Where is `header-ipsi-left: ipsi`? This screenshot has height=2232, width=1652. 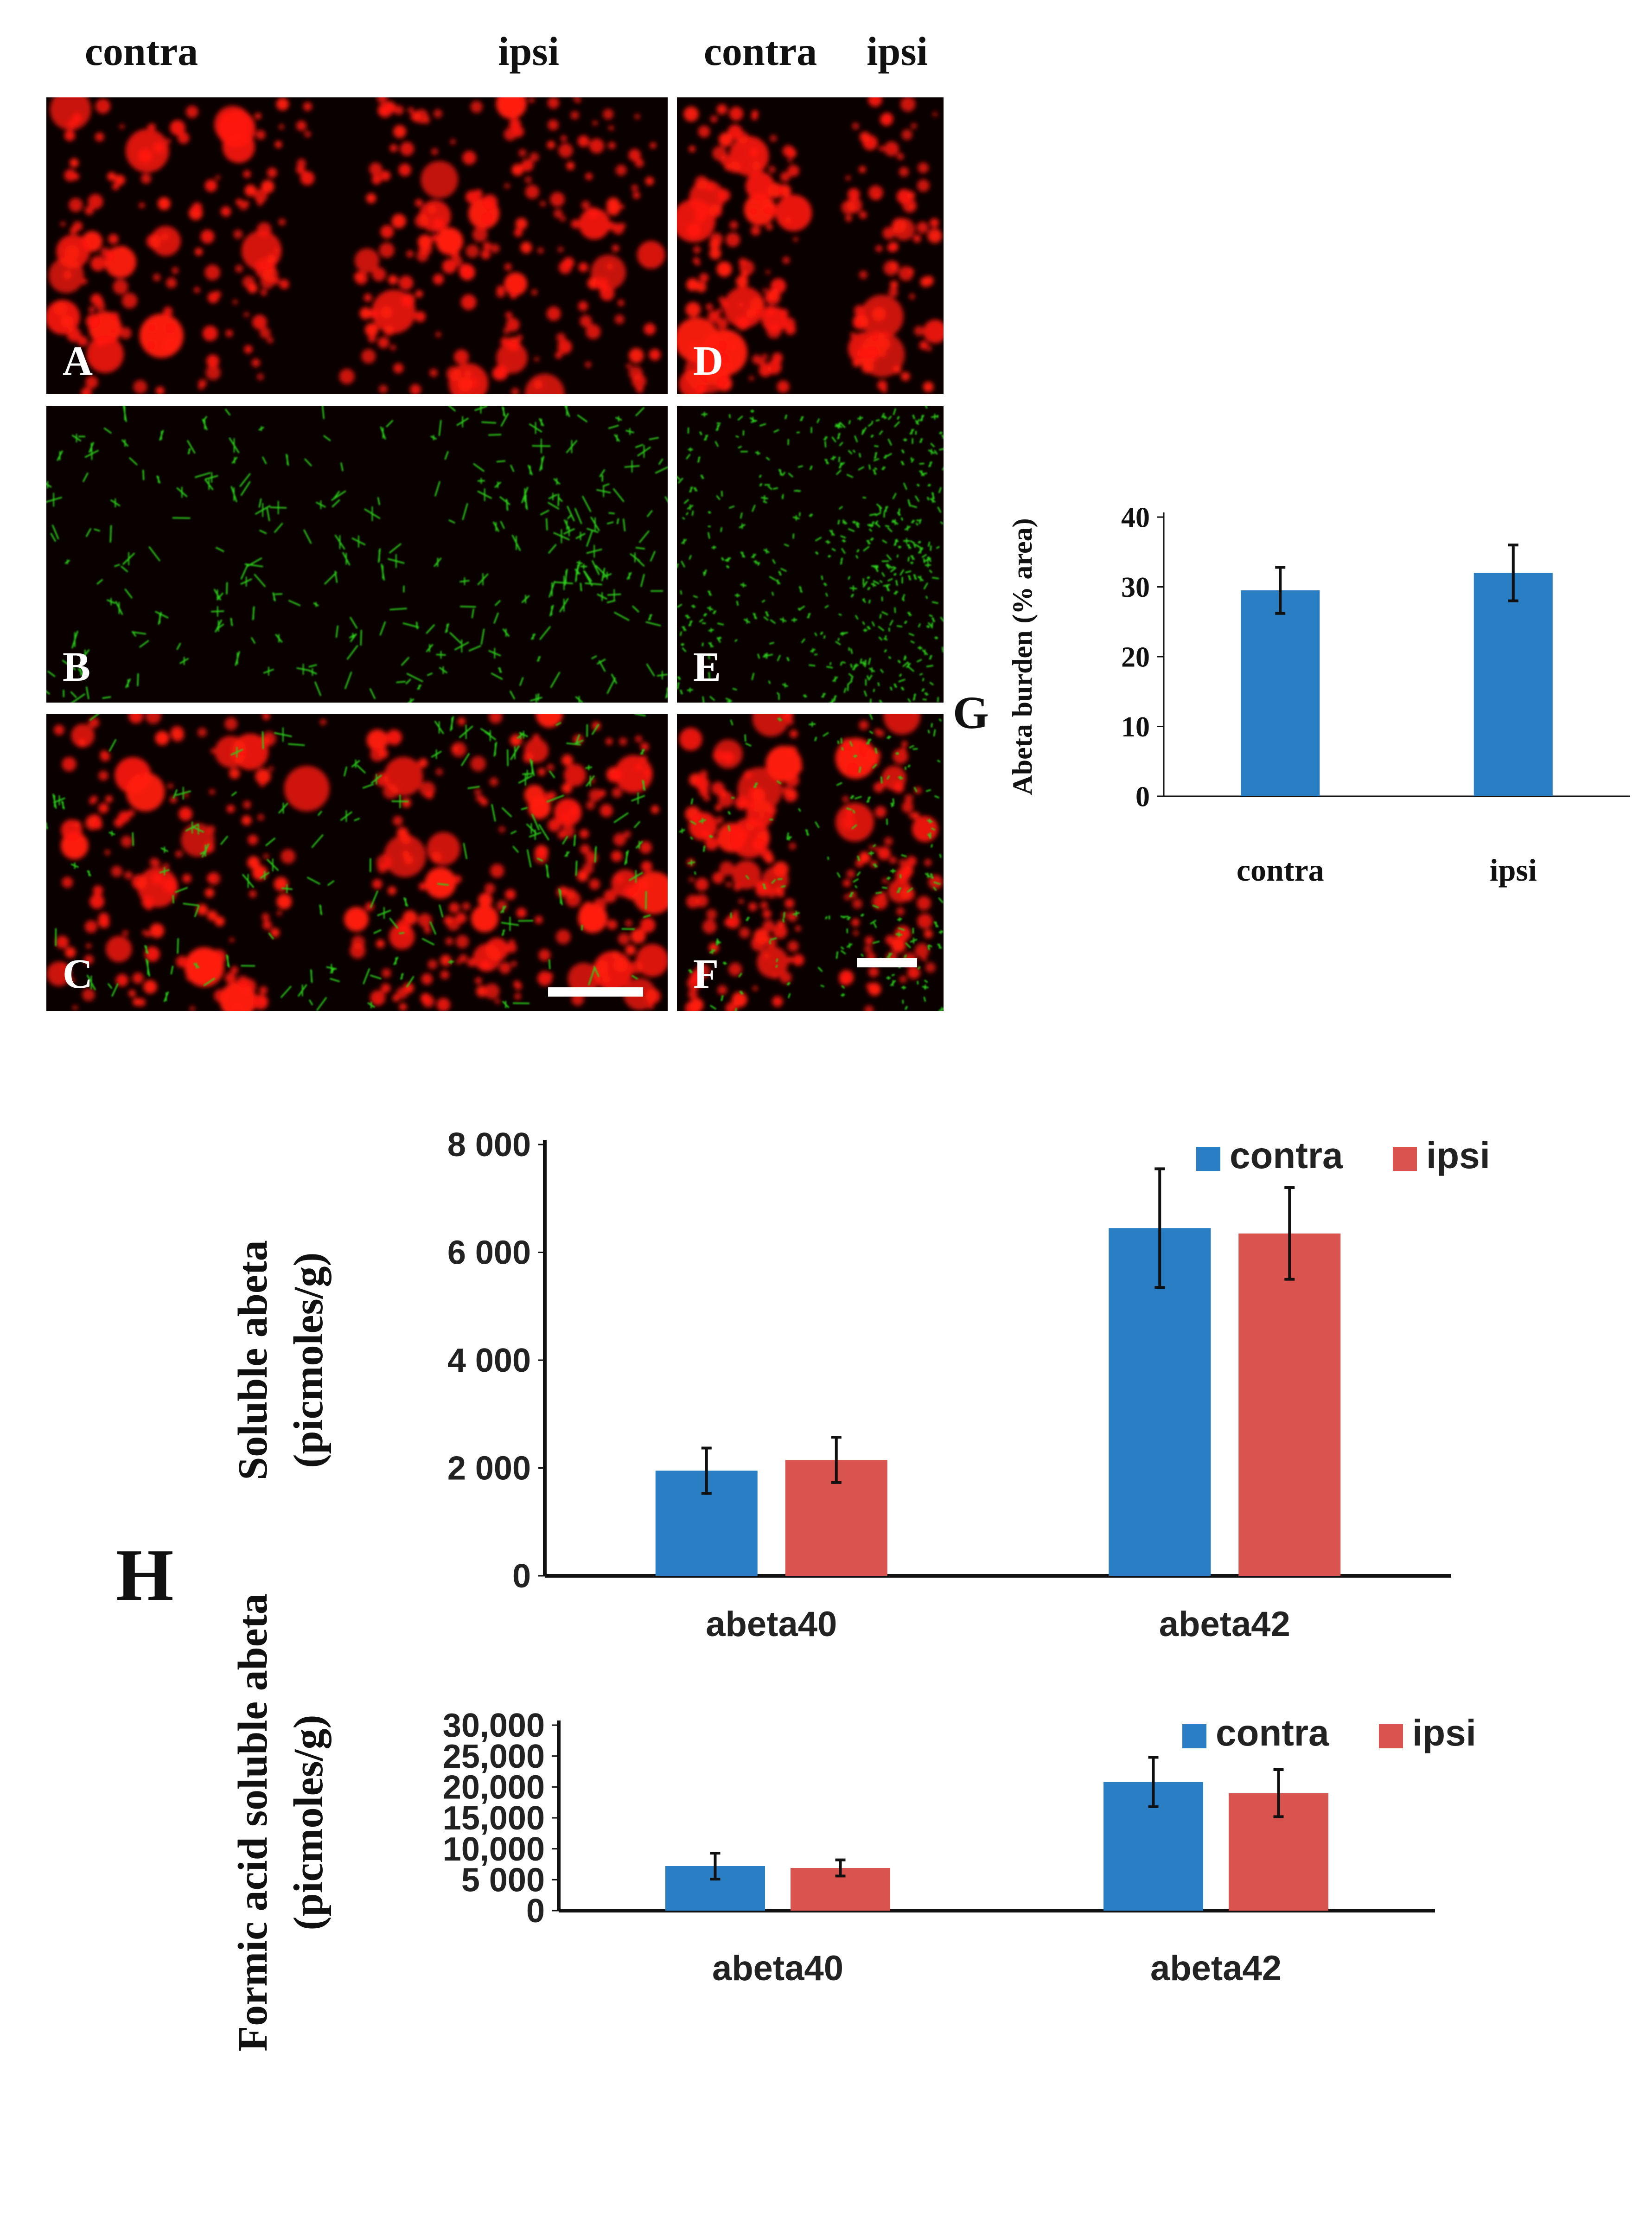 header-ipsi-left: ipsi is located at coordinates (528, 51).